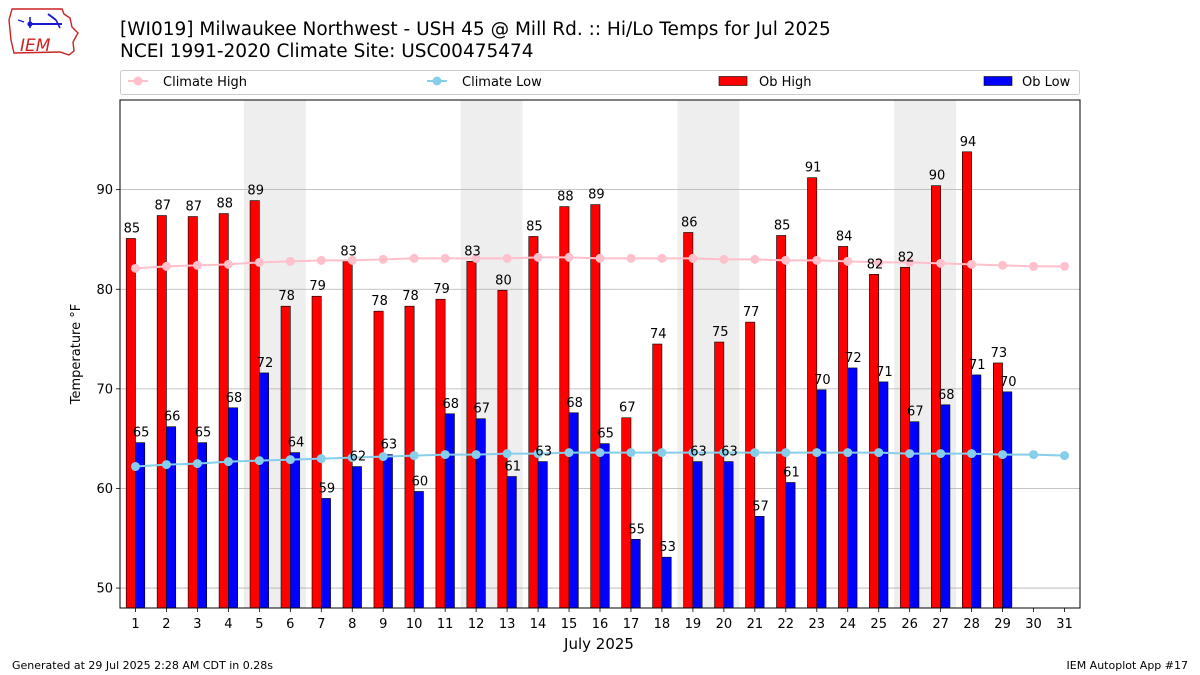  I want to click on legend-item-climate-high: Climate High, so click(187, 82).